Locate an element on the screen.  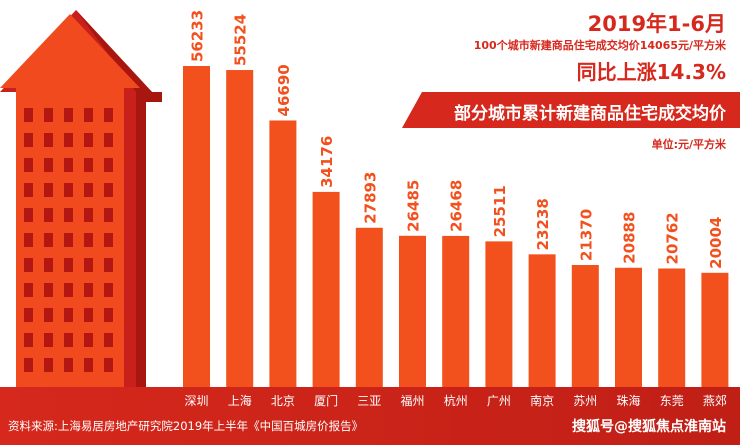
building-side is located at coordinates (119, 198).